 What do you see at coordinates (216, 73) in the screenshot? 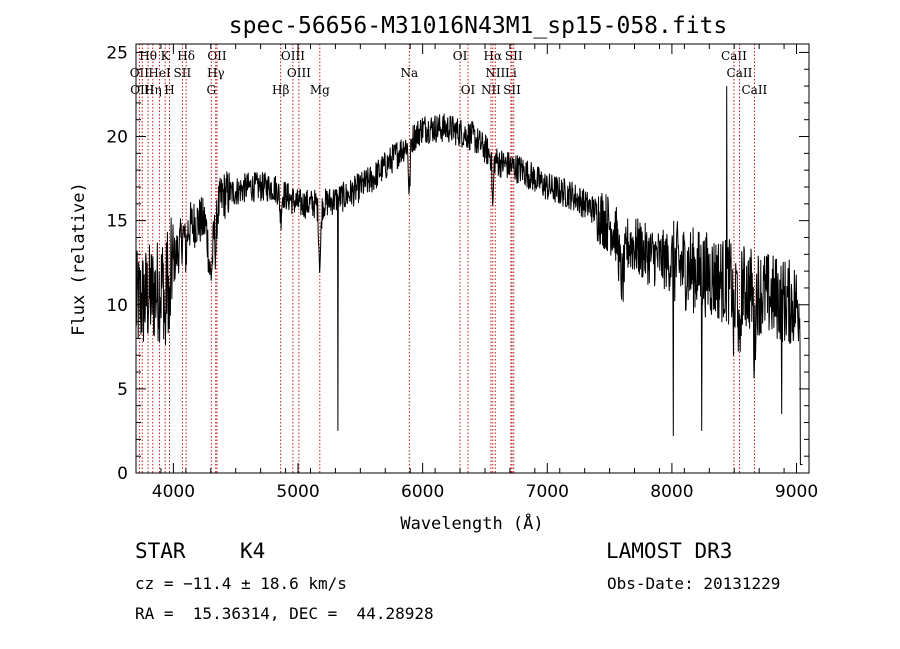
I see `line-marker-label: Hγ` at bounding box center [216, 73].